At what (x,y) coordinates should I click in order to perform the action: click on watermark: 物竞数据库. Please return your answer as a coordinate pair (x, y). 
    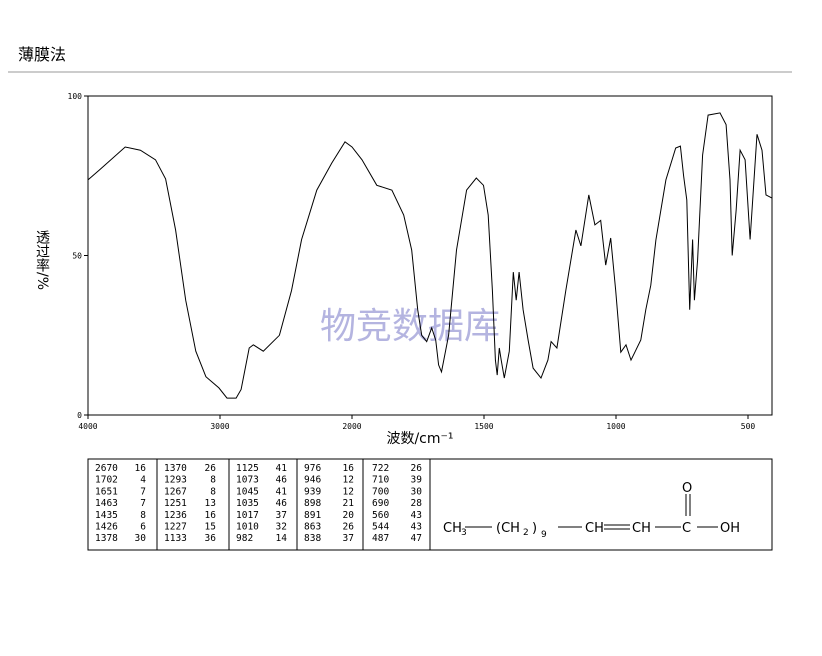
    Looking at the image, I should click on (410, 326).